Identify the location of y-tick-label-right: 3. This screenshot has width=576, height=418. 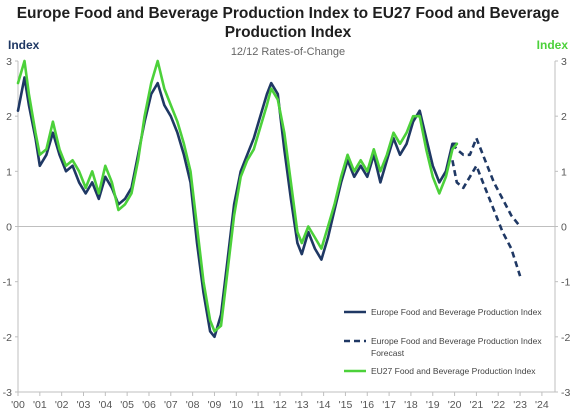
(564, 62).